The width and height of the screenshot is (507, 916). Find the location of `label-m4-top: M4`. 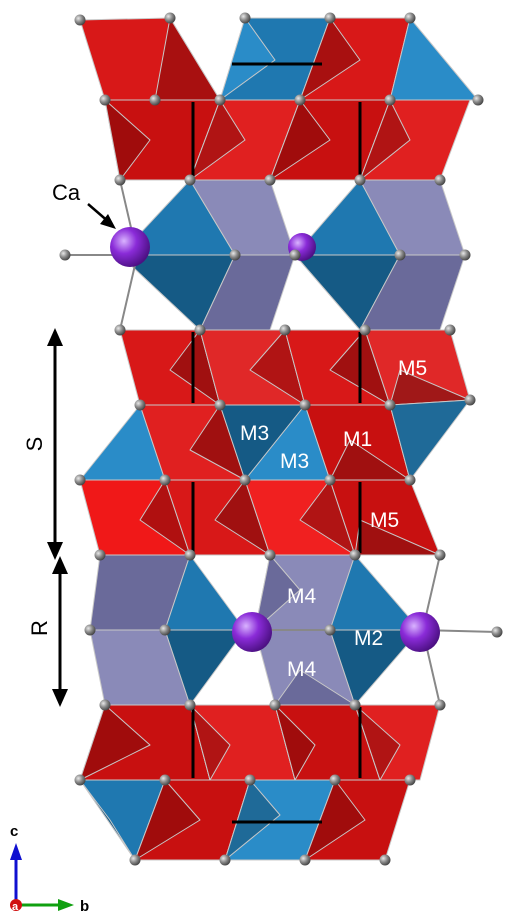

label-m4-top: M4 is located at coordinates (301, 596).